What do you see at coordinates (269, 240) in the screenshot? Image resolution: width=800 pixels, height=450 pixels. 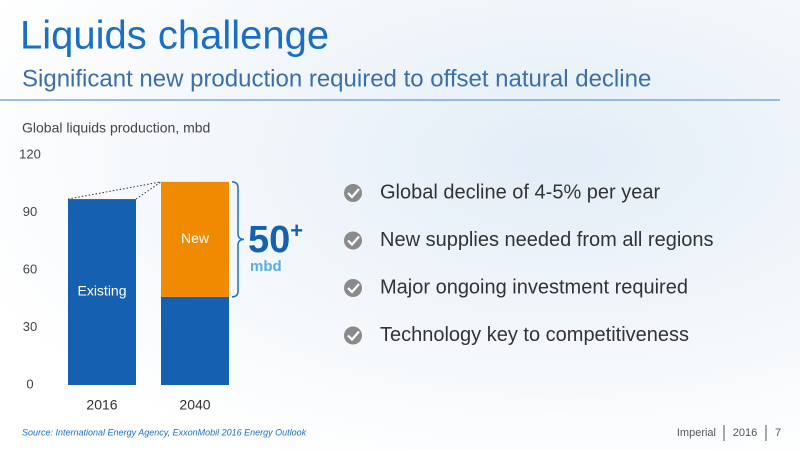 I see `annotation-number: 50` at bounding box center [269, 240].